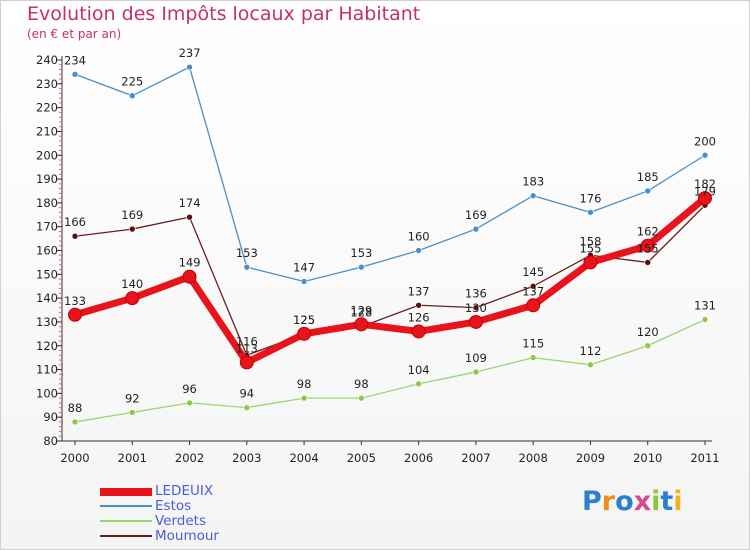  I want to click on data-label-verdets: 131, so click(705, 306).